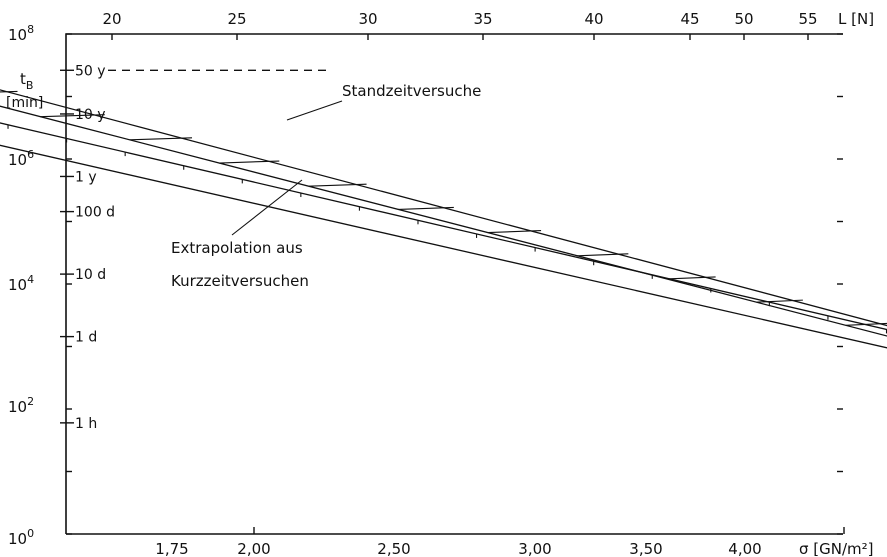  I want to click on top-tick-labels: 20 25 30 35 40 45 50 55 L [N], so click(488, 19).